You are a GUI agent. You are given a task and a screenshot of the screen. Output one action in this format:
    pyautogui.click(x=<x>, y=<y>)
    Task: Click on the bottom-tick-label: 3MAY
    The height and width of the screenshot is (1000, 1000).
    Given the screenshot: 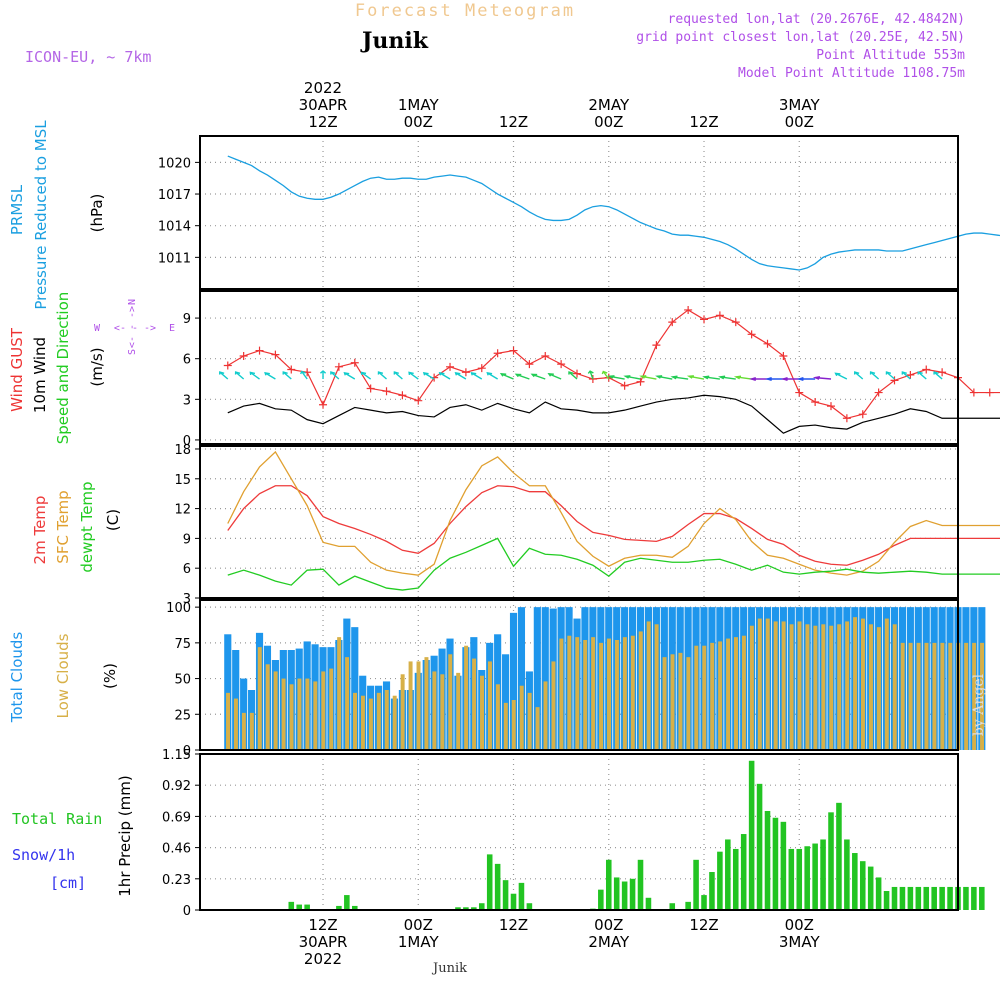 What is the action you would take?
    pyautogui.click(x=800, y=942)
    